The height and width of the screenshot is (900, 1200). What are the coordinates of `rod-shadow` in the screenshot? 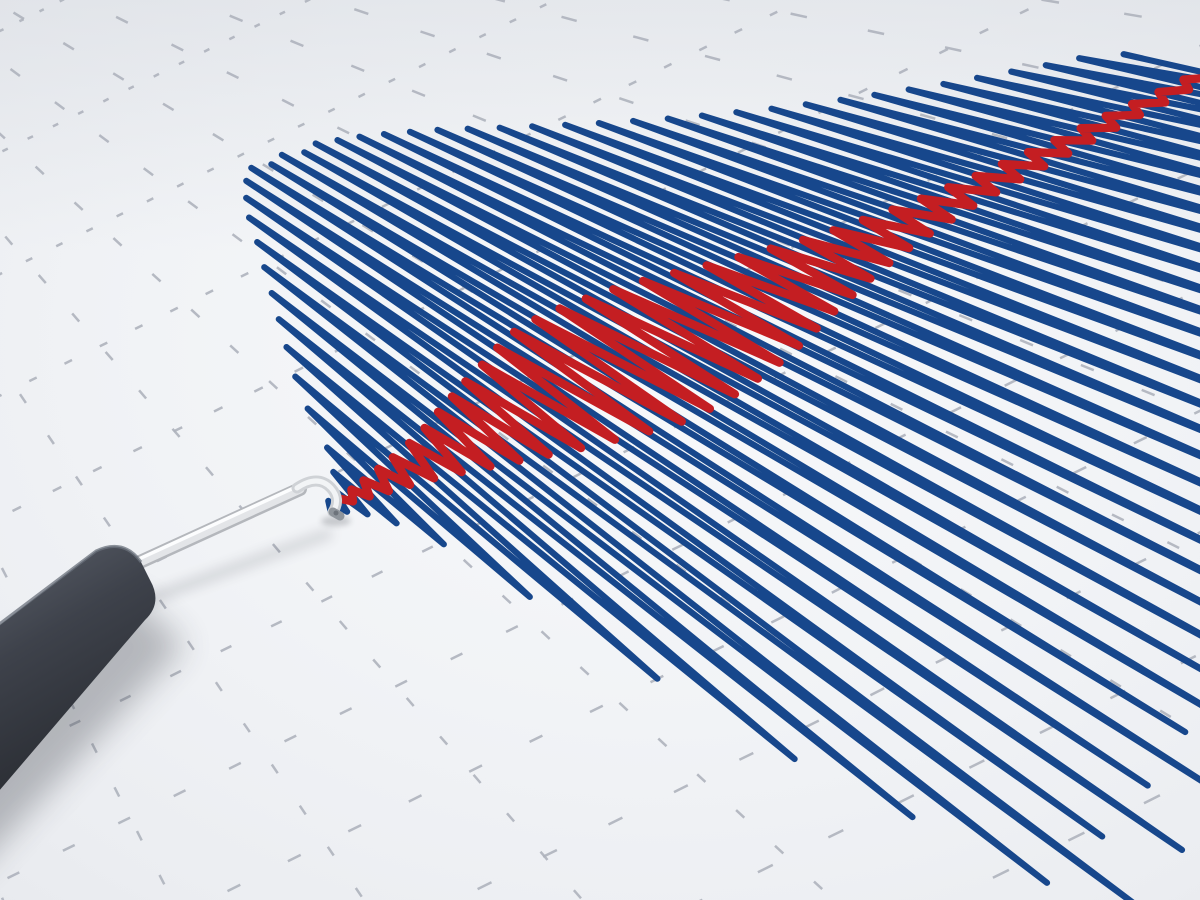 It's located at (231, 569).